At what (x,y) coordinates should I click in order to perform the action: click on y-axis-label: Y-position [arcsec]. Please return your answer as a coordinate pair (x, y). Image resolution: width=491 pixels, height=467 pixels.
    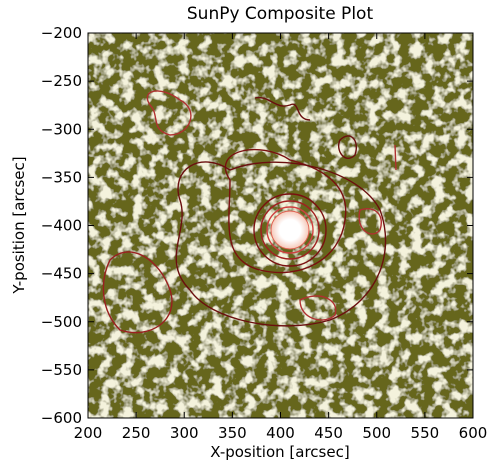
    Looking at the image, I should click on (19, 225).